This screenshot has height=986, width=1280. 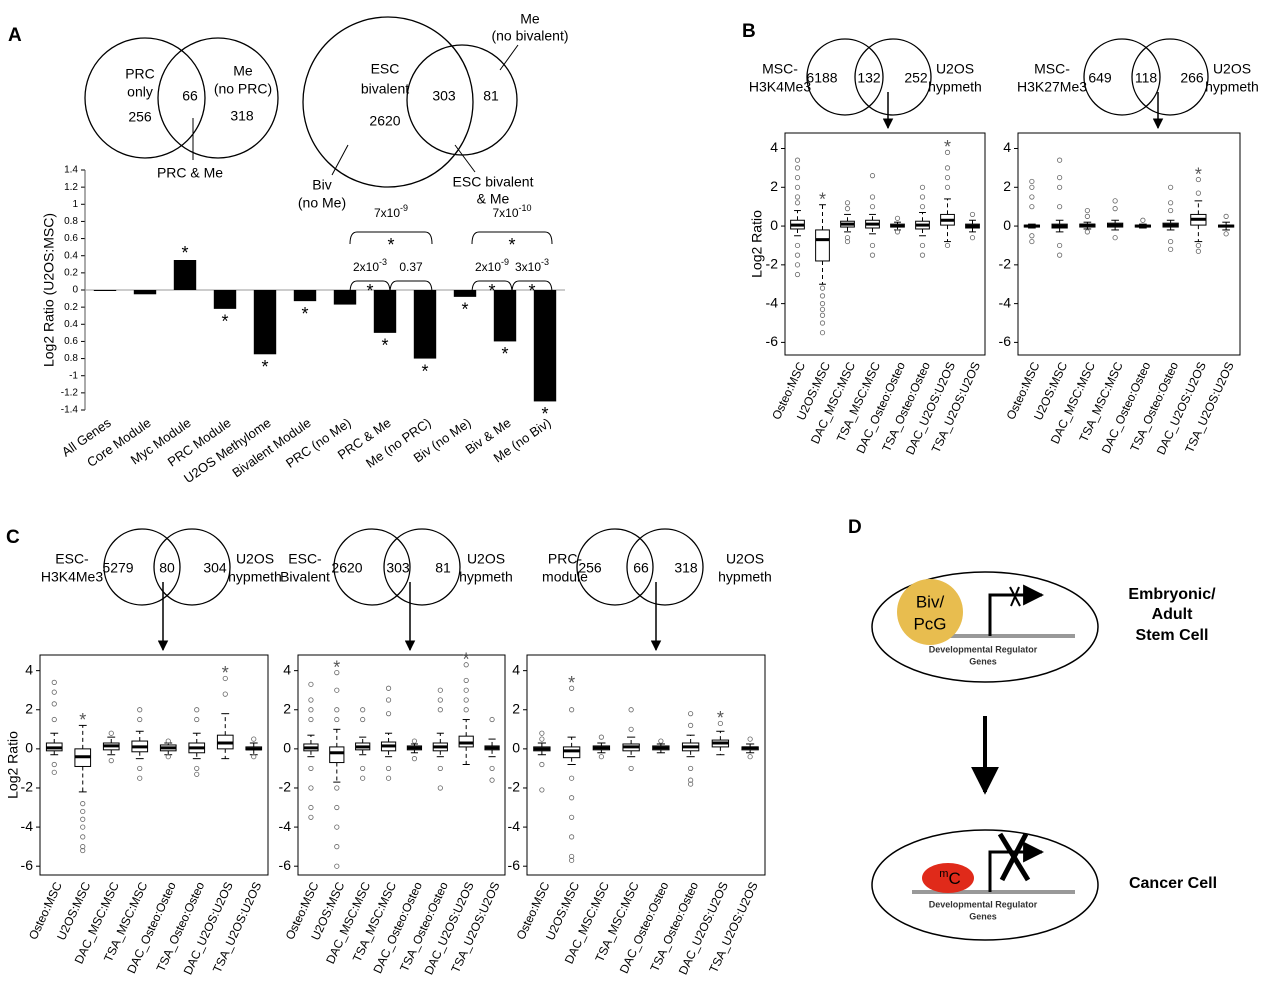 I want to click on comparison-star: *, so click(x=531, y=291).